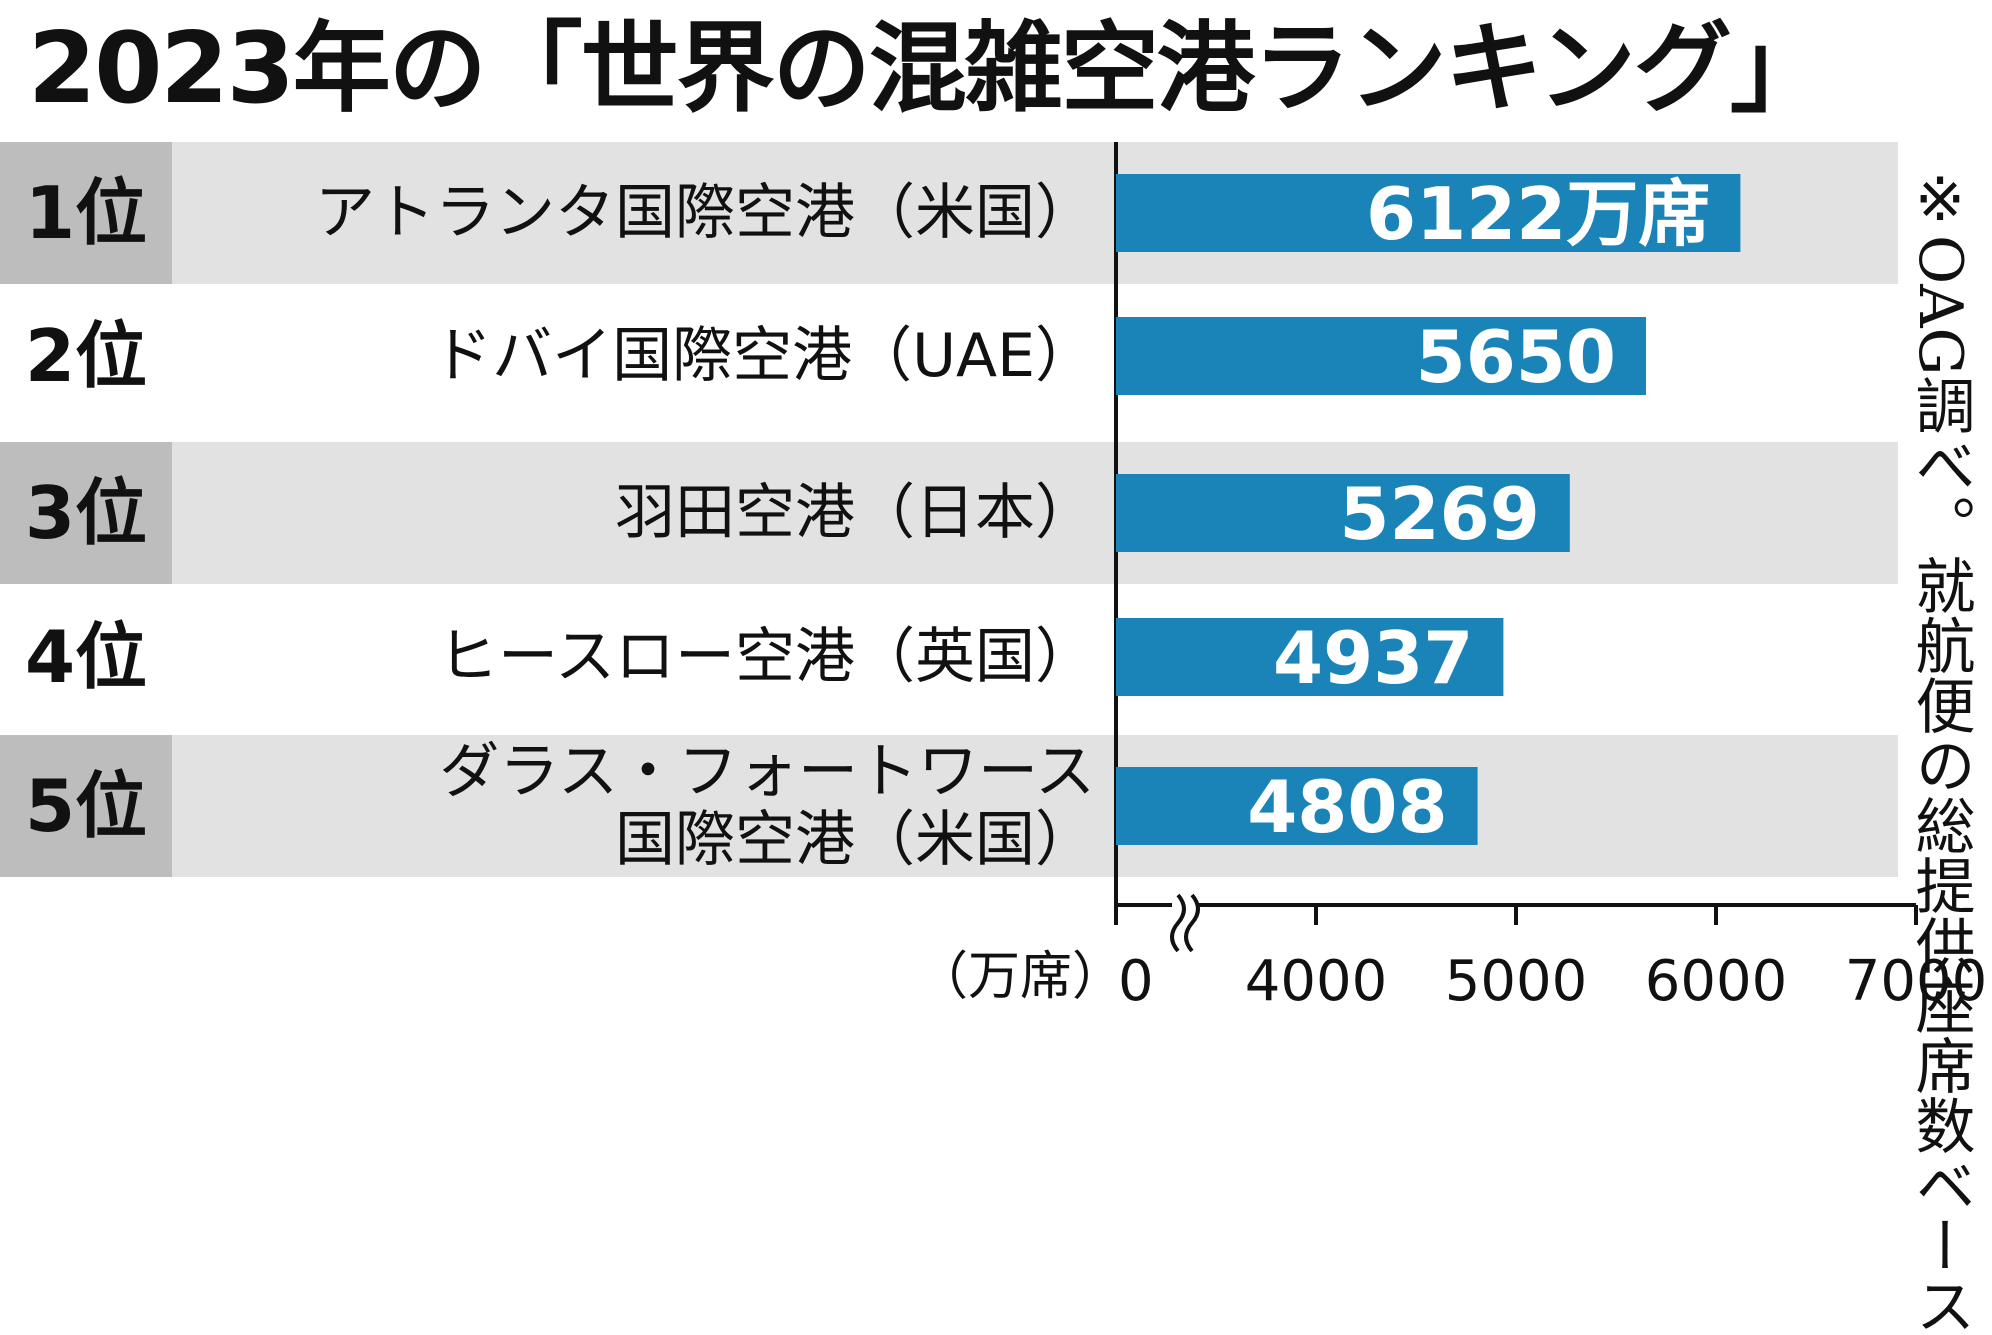 The width and height of the screenshot is (1992, 1335). What do you see at coordinates (1916, 981) in the screenshot?
I see `x-tick-label: 7000` at bounding box center [1916, 981].